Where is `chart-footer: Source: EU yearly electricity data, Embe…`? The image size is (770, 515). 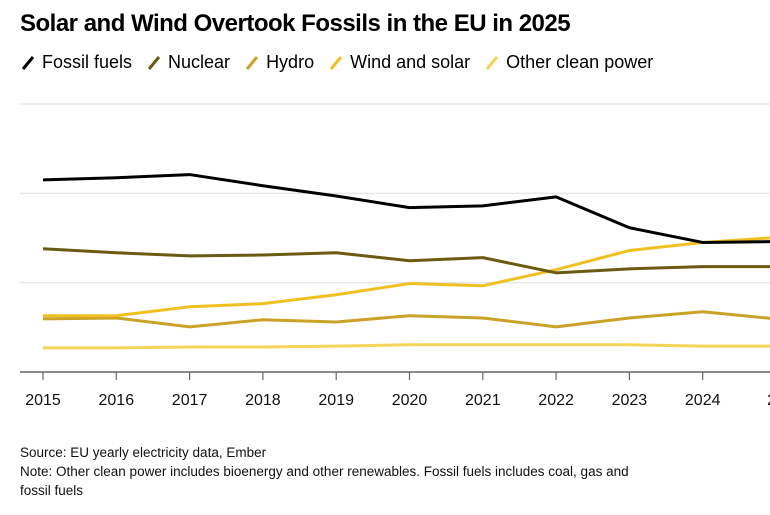 chart-footer: Source: EU yearly electricity data, Embe… is located at coordinates (324, 471).